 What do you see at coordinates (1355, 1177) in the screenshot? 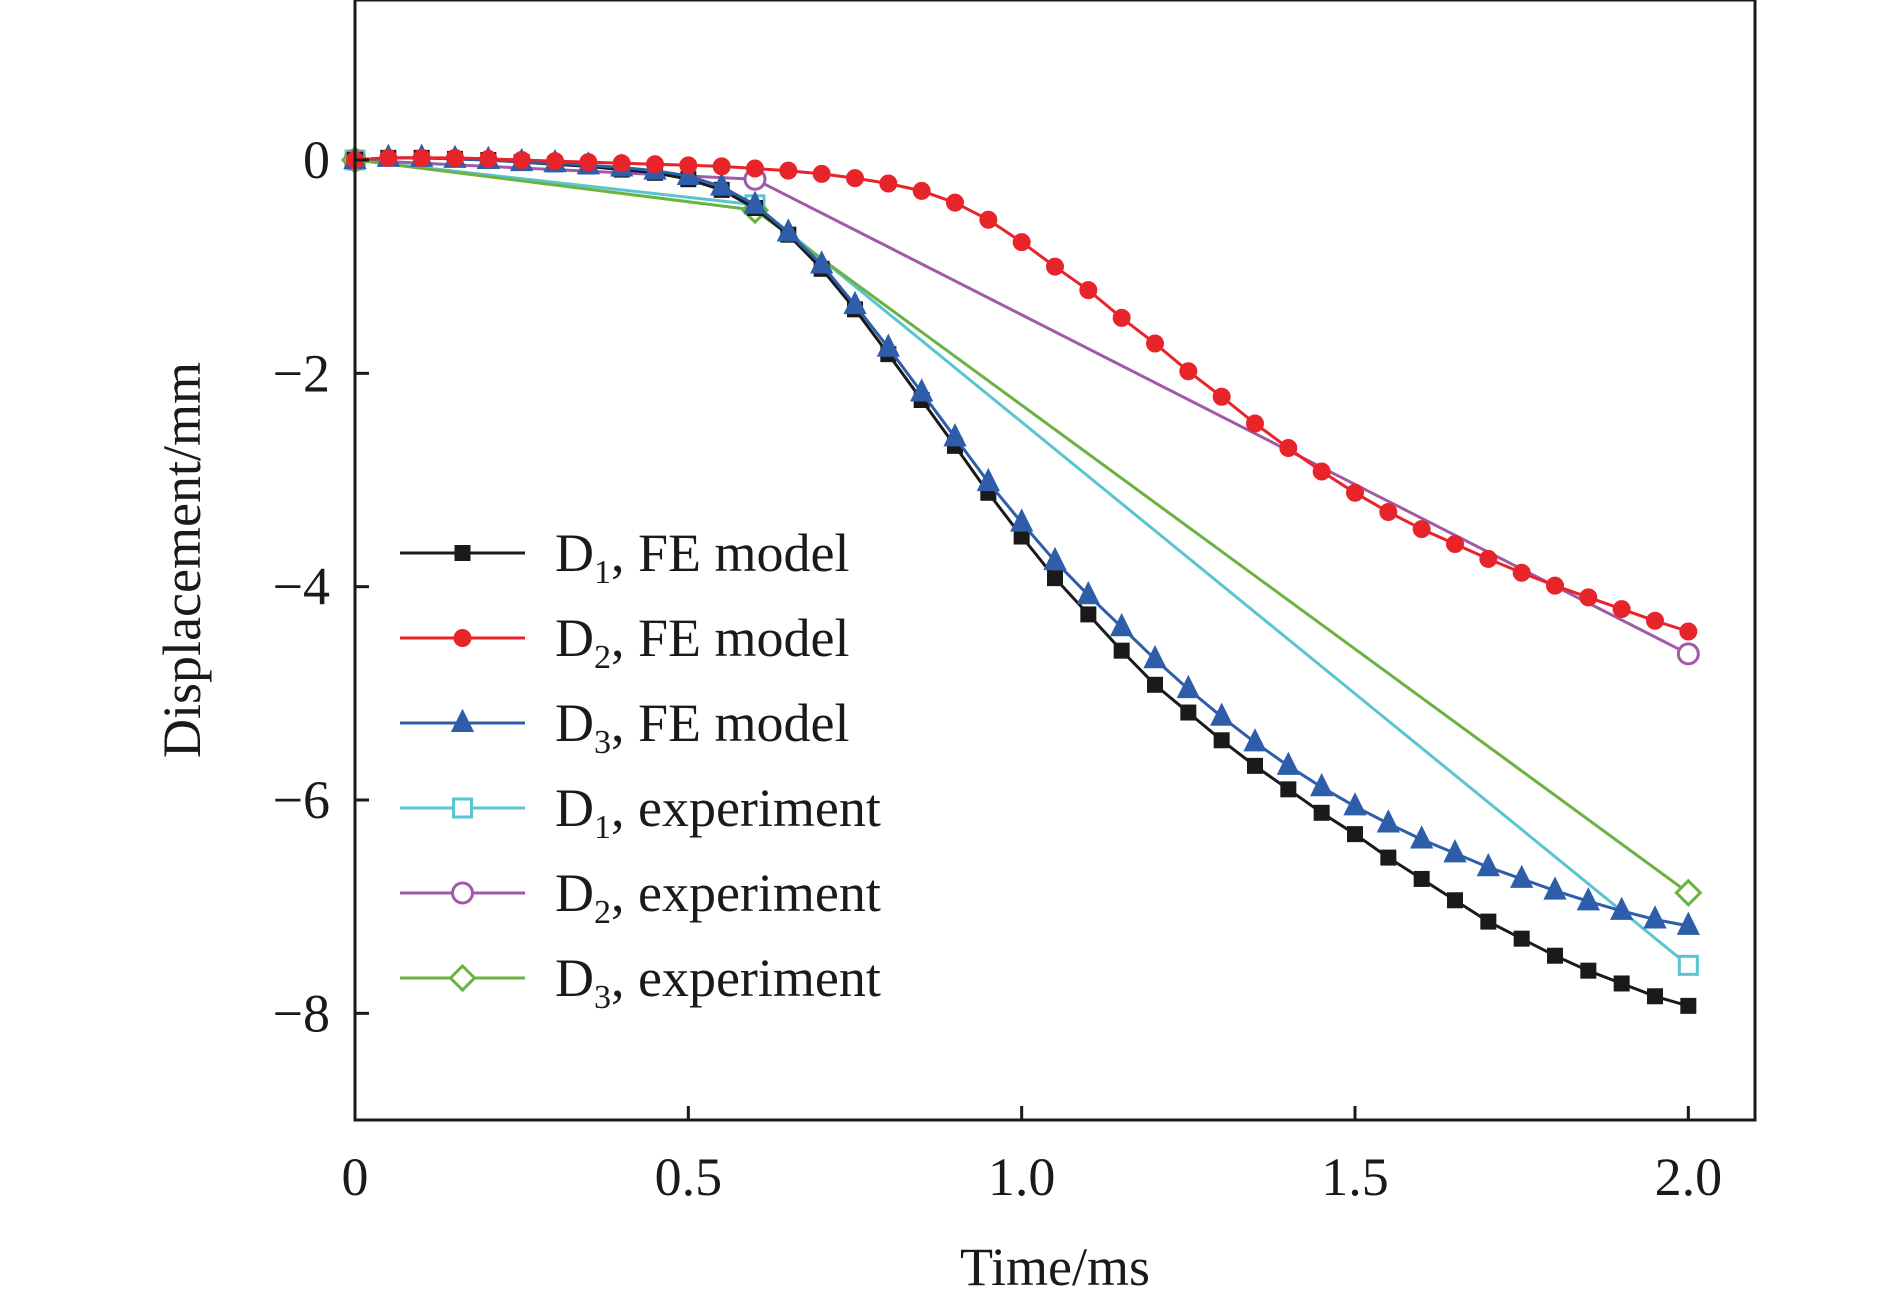
I see `x-tick-label: 1.5` at bounding box center [1355, 1177].